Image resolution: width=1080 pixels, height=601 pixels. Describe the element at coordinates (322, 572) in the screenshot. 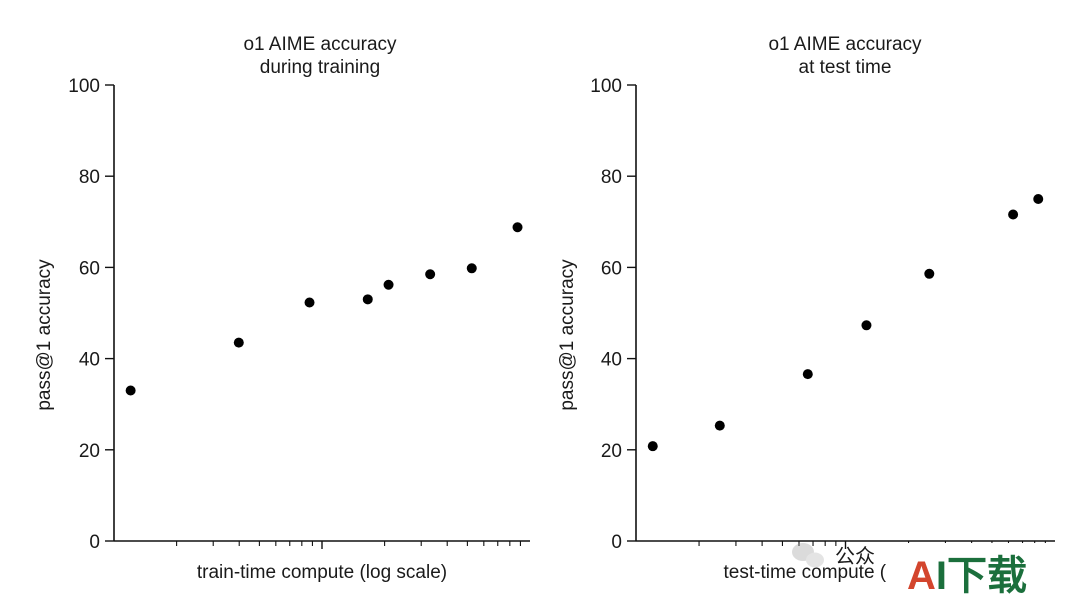

I see `x-axis-label: train-time compute (log scale)` at that location.